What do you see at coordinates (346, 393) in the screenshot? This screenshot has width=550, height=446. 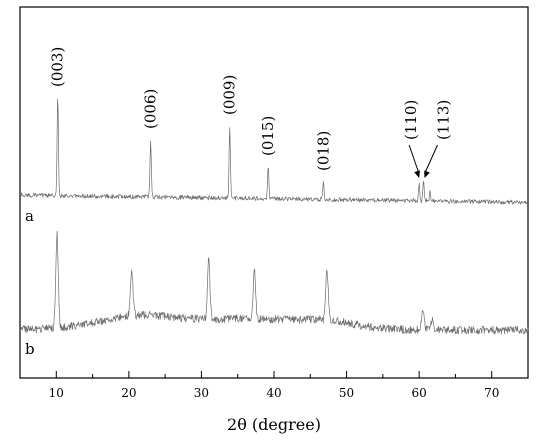 I see `x-tick-label: 50` at bounding box center [346, 393].